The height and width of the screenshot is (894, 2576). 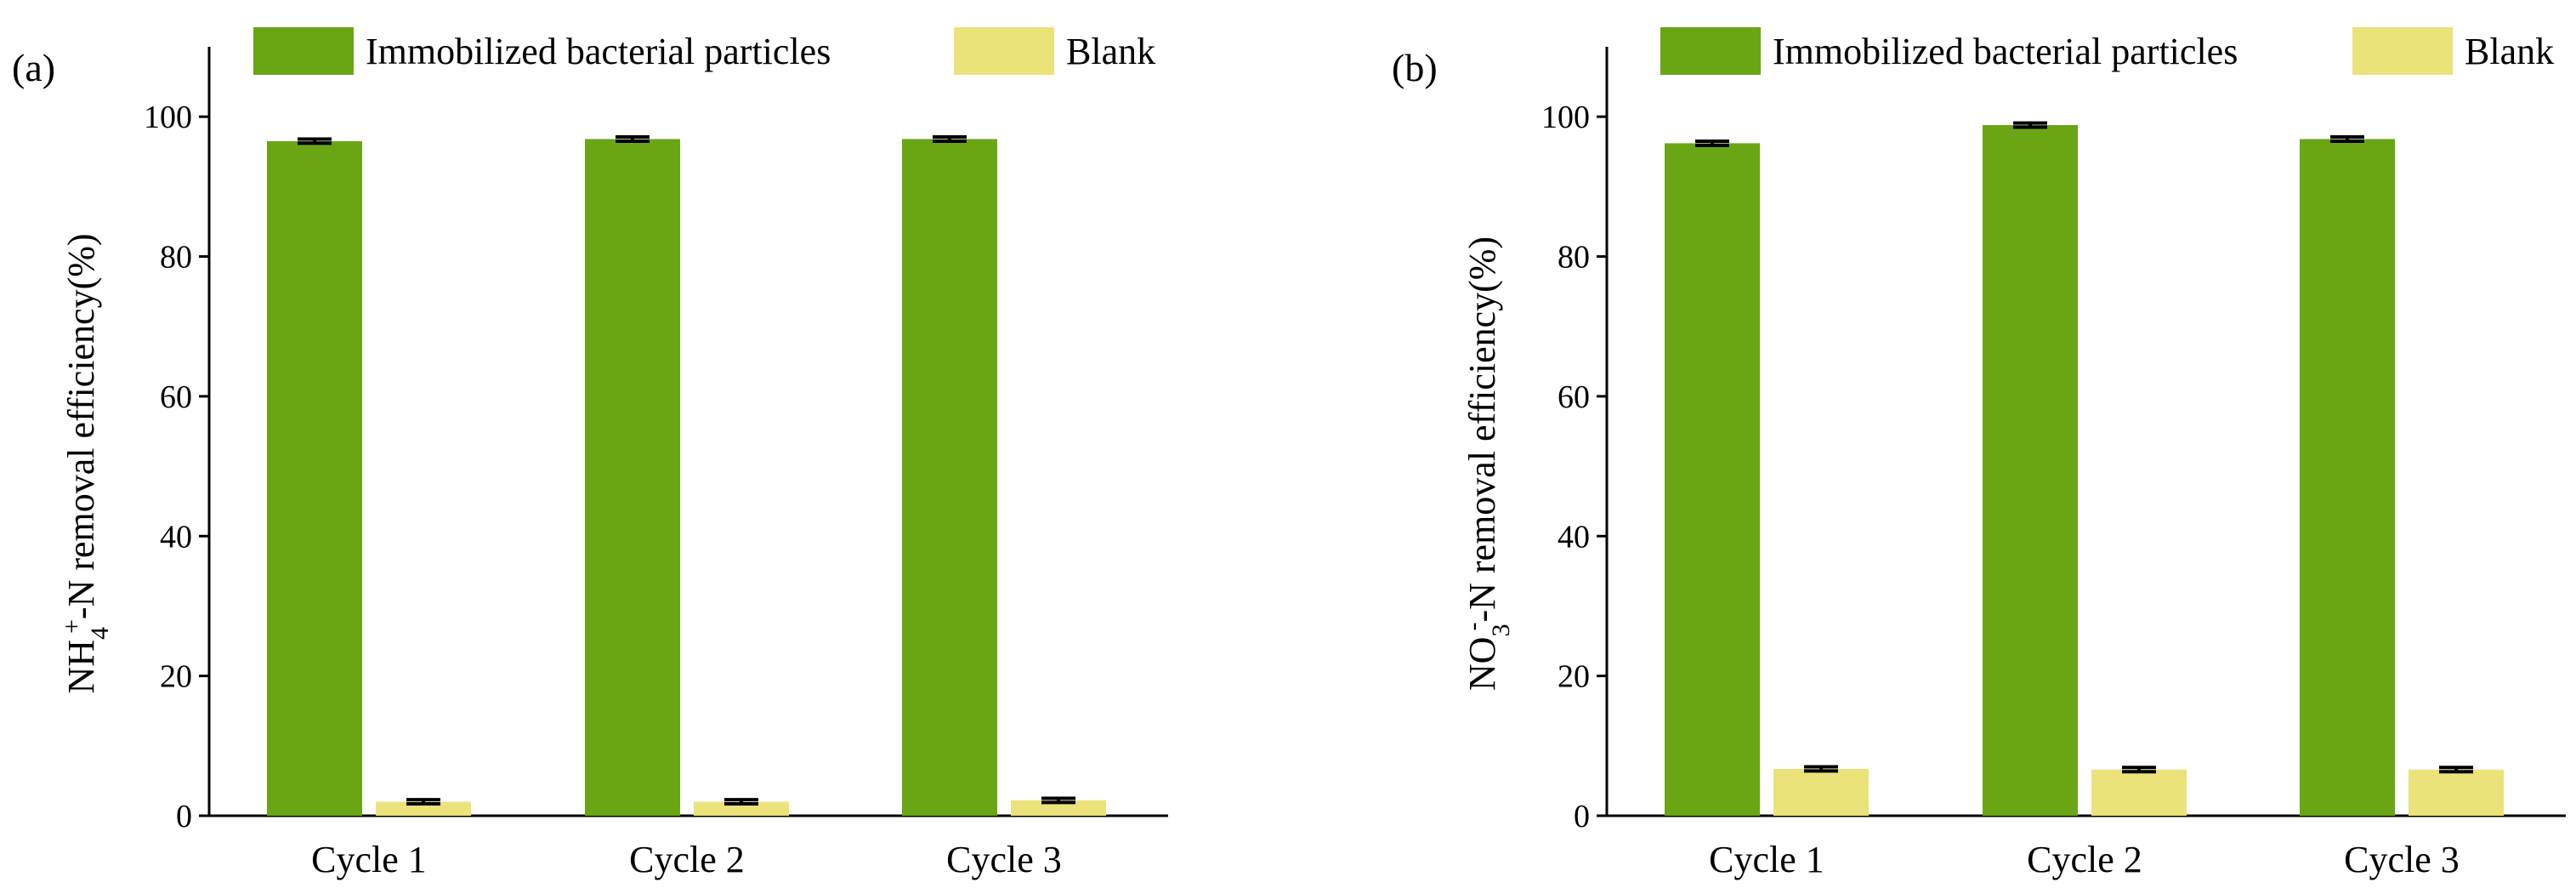 What do you see at coordinates (1487, 463) in the screenshot?
I see `y-axis-title: NO3--N removal efficiency(%)` at bounding box center [1487, 463].